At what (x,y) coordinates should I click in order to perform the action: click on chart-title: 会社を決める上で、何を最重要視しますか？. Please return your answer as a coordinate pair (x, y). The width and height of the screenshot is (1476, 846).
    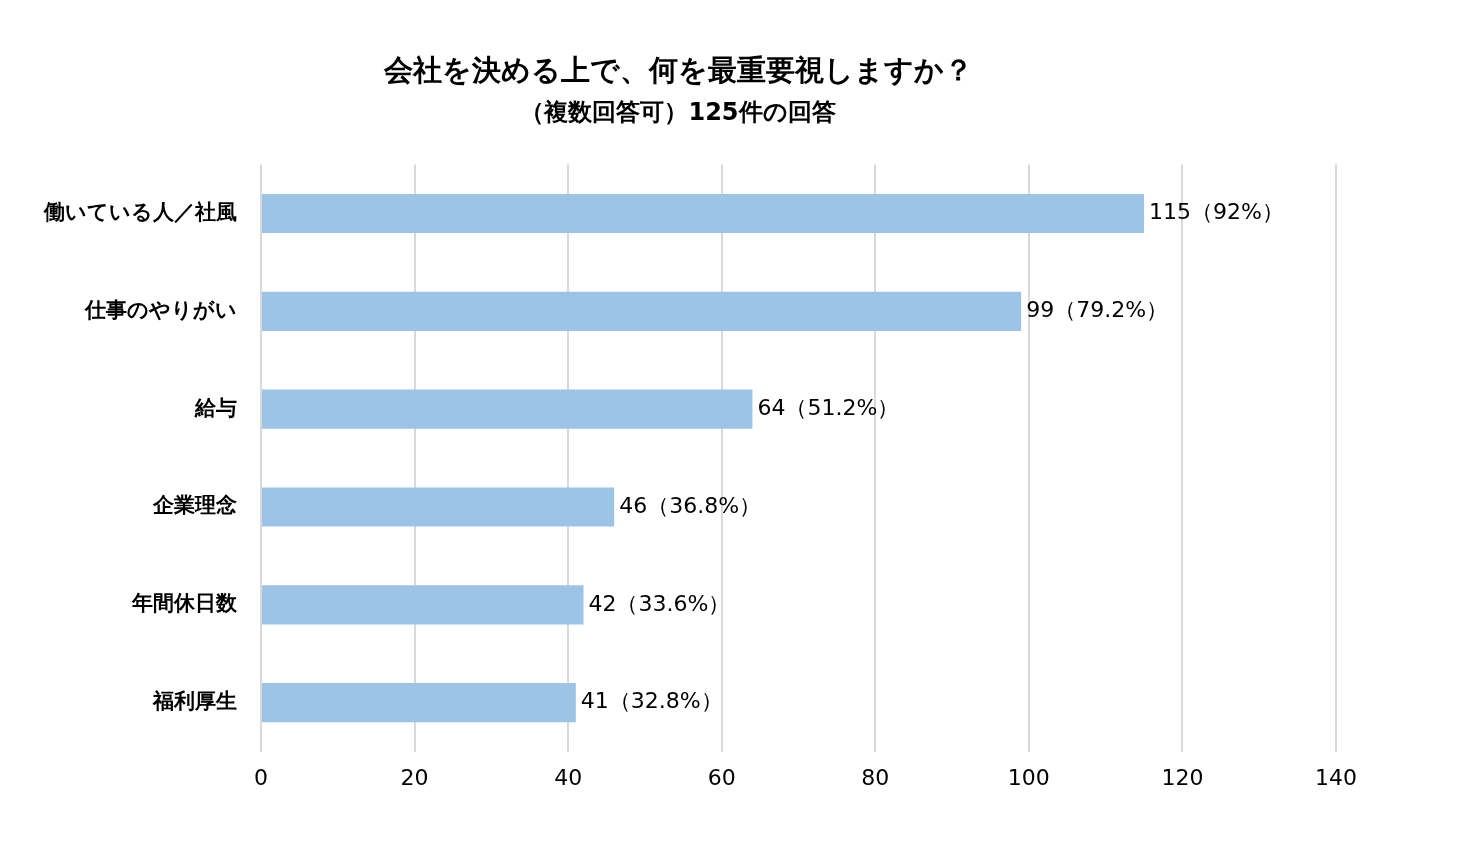
    Looking at the image, I should click on (677, 69).